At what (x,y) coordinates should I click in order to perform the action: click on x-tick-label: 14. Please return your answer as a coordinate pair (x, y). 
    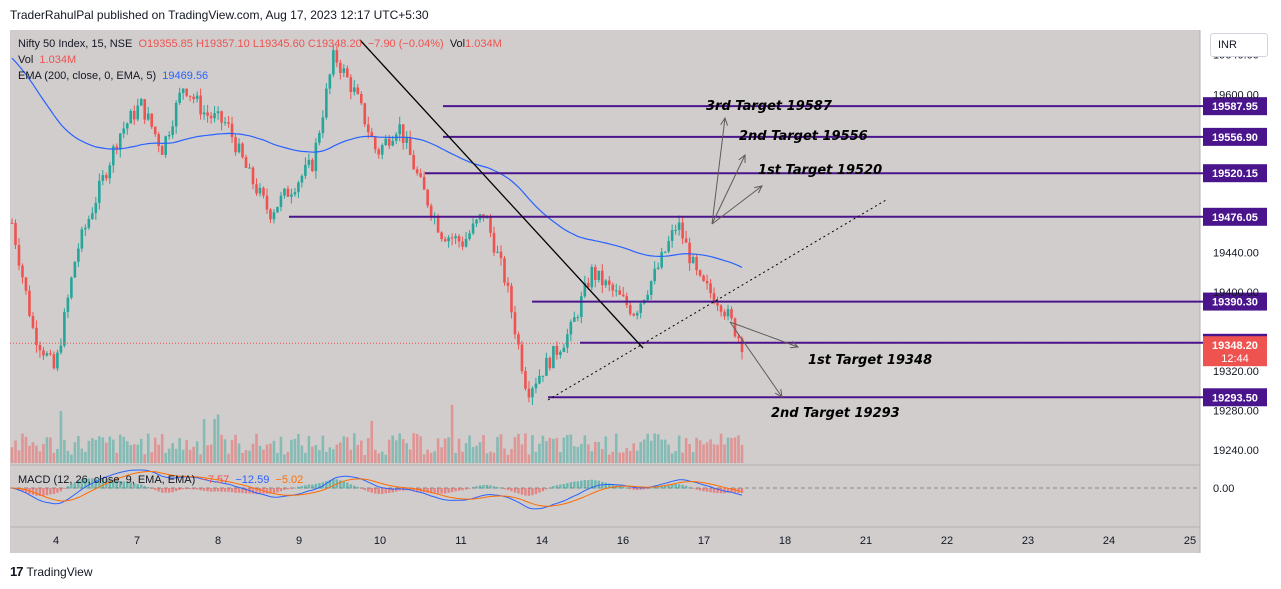
    Looking at the image, I should click on (542, 541).